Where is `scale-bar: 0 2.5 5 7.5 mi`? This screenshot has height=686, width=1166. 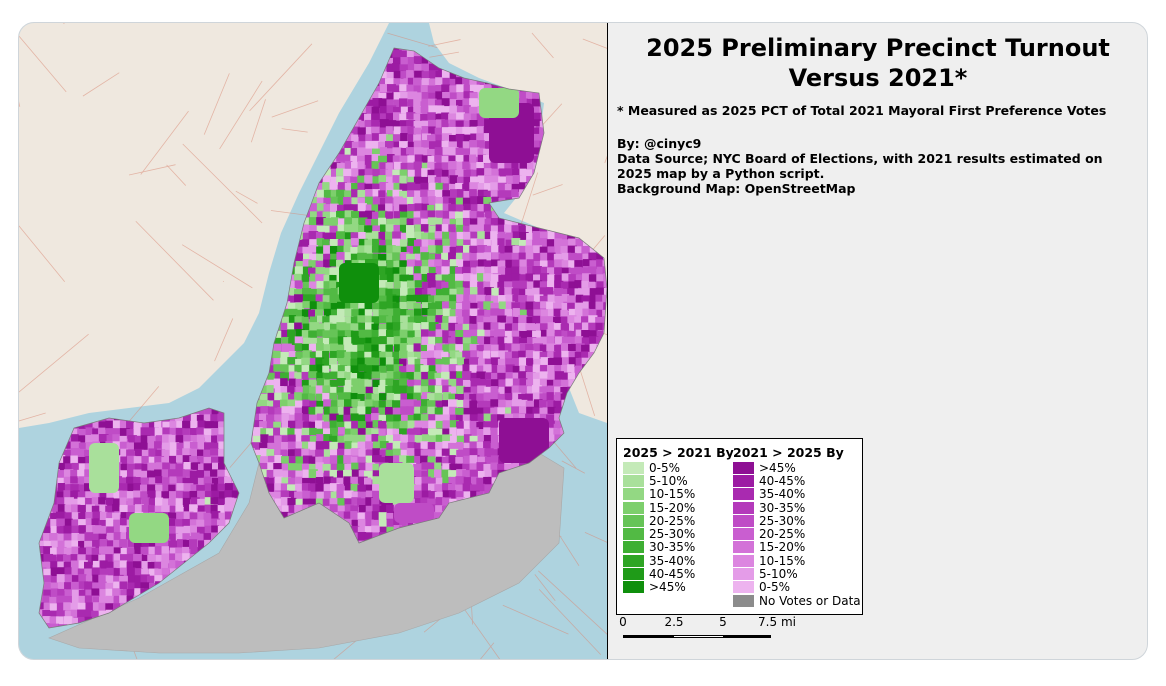 scale-bar: 0 2.5 5 7.5 mi is located at coordinates (706, 630).